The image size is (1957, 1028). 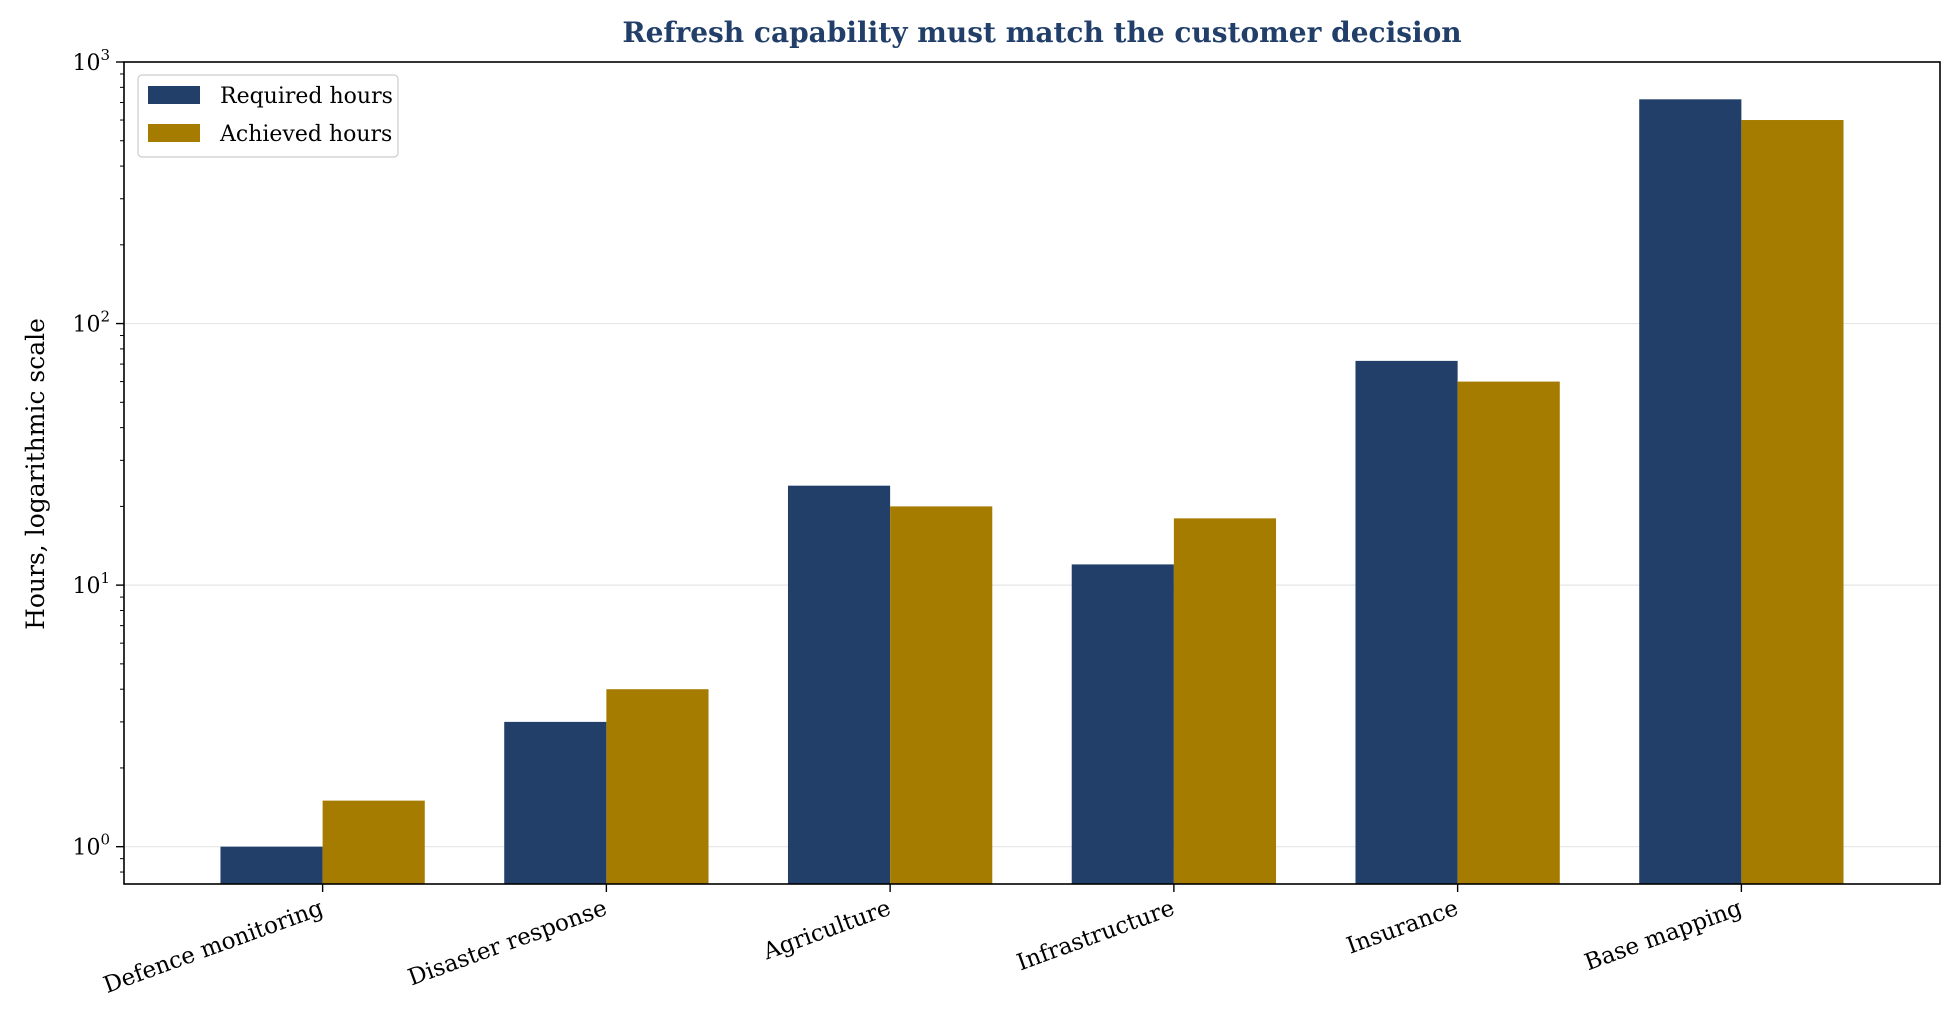 I want to click on y-tick-label: 10², so click(x=91, y=323).